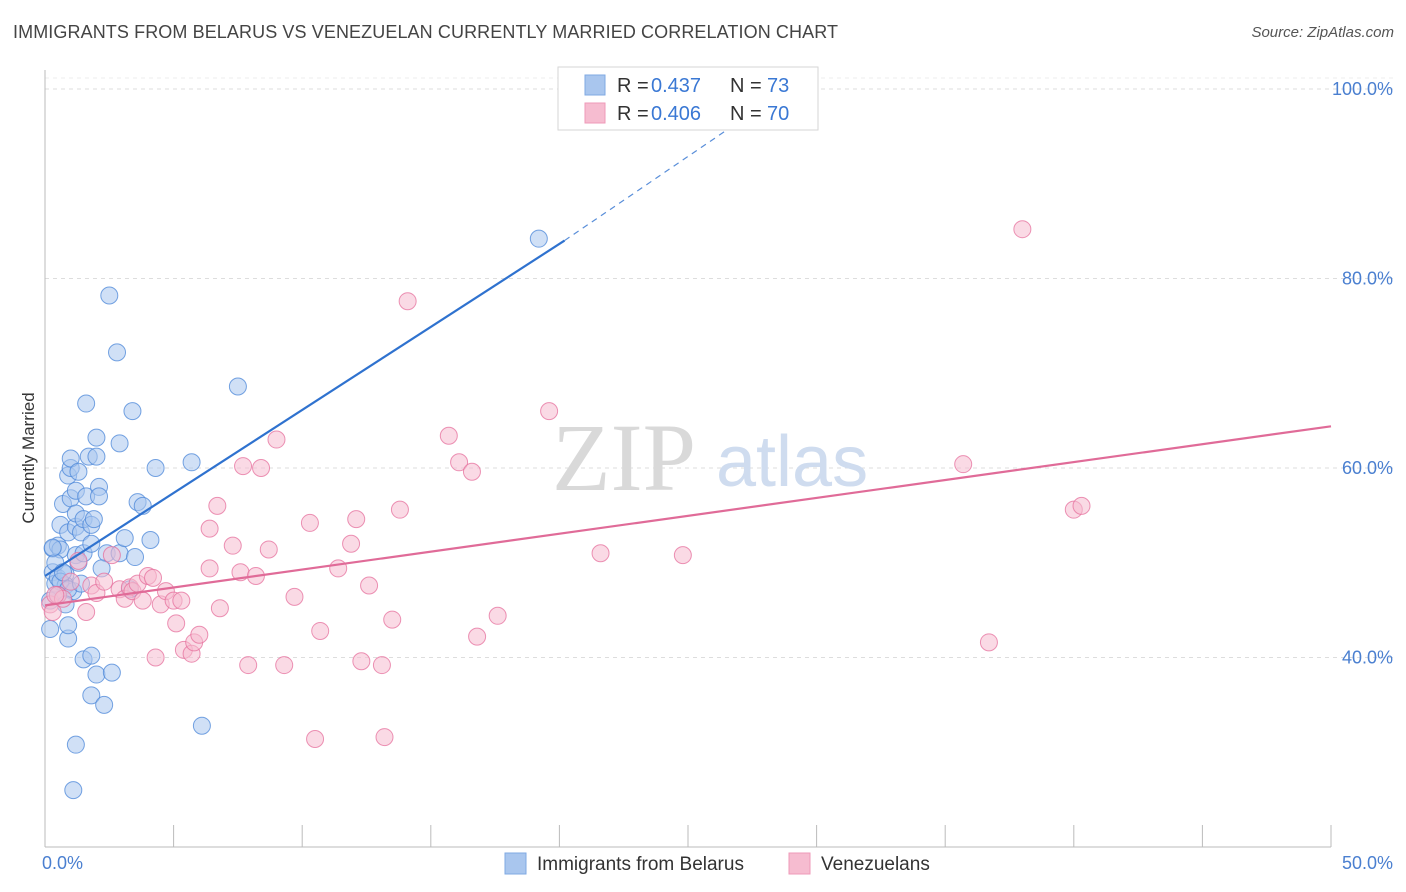  I want to click on y-tick-label-80: 80.0%, so click(1367, 278).